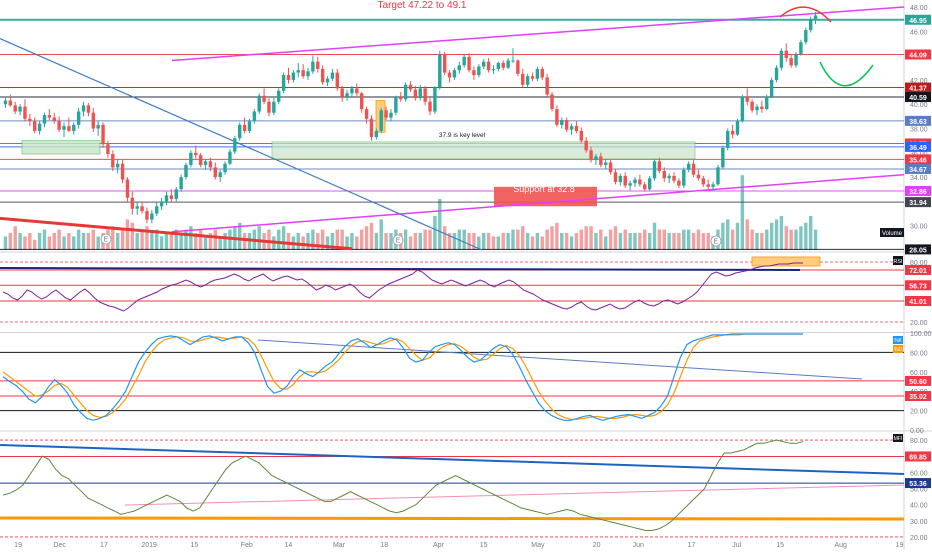  I want to click on indicator-tick-label: 20.00, so click(919, 412).